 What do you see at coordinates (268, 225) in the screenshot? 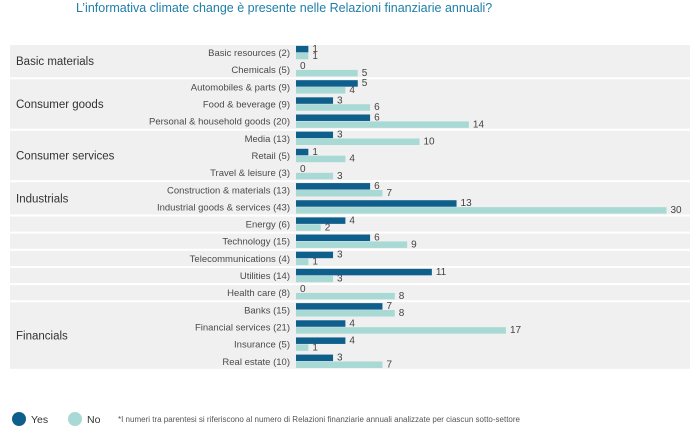
I see `category-label: Energy (6)` at bounding box center [268, 225].